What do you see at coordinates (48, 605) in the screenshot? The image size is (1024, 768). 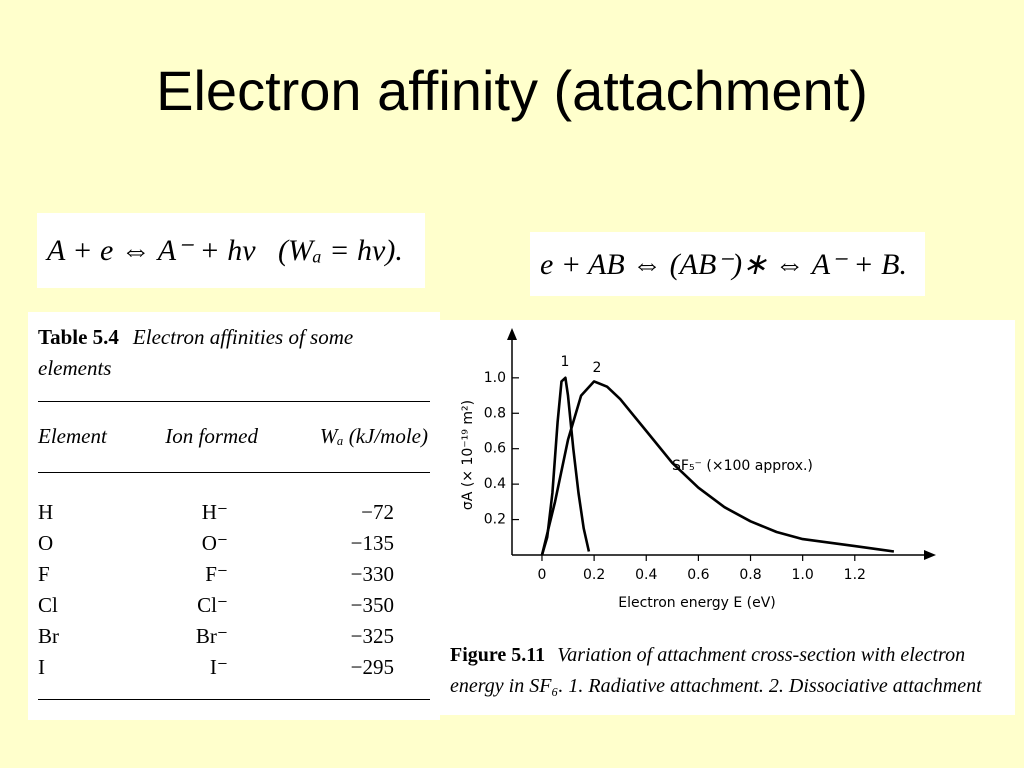 I see `table-cell: Cl` at bounding box center [48, 605].